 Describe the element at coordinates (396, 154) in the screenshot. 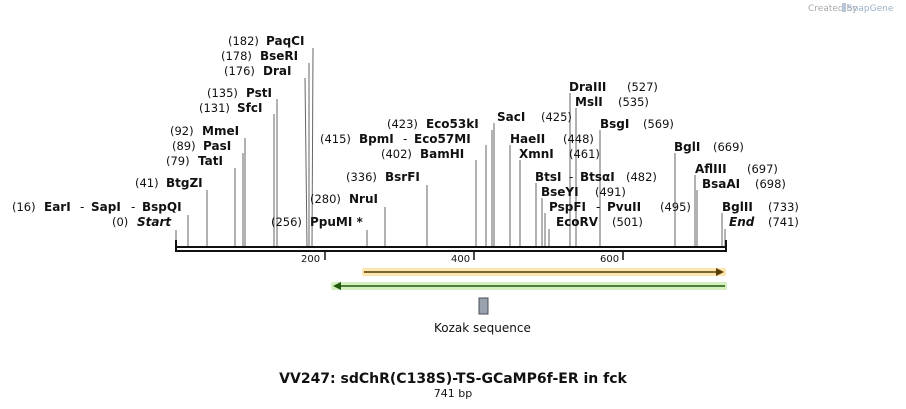

I see `svg-text: (402)` at that location.